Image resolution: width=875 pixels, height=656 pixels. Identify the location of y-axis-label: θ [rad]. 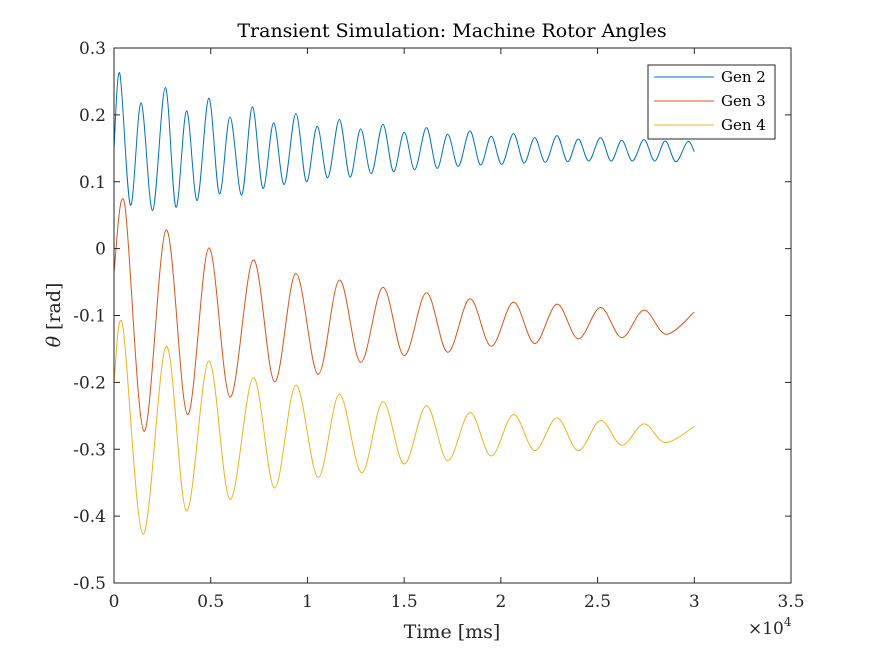
(54, 315).